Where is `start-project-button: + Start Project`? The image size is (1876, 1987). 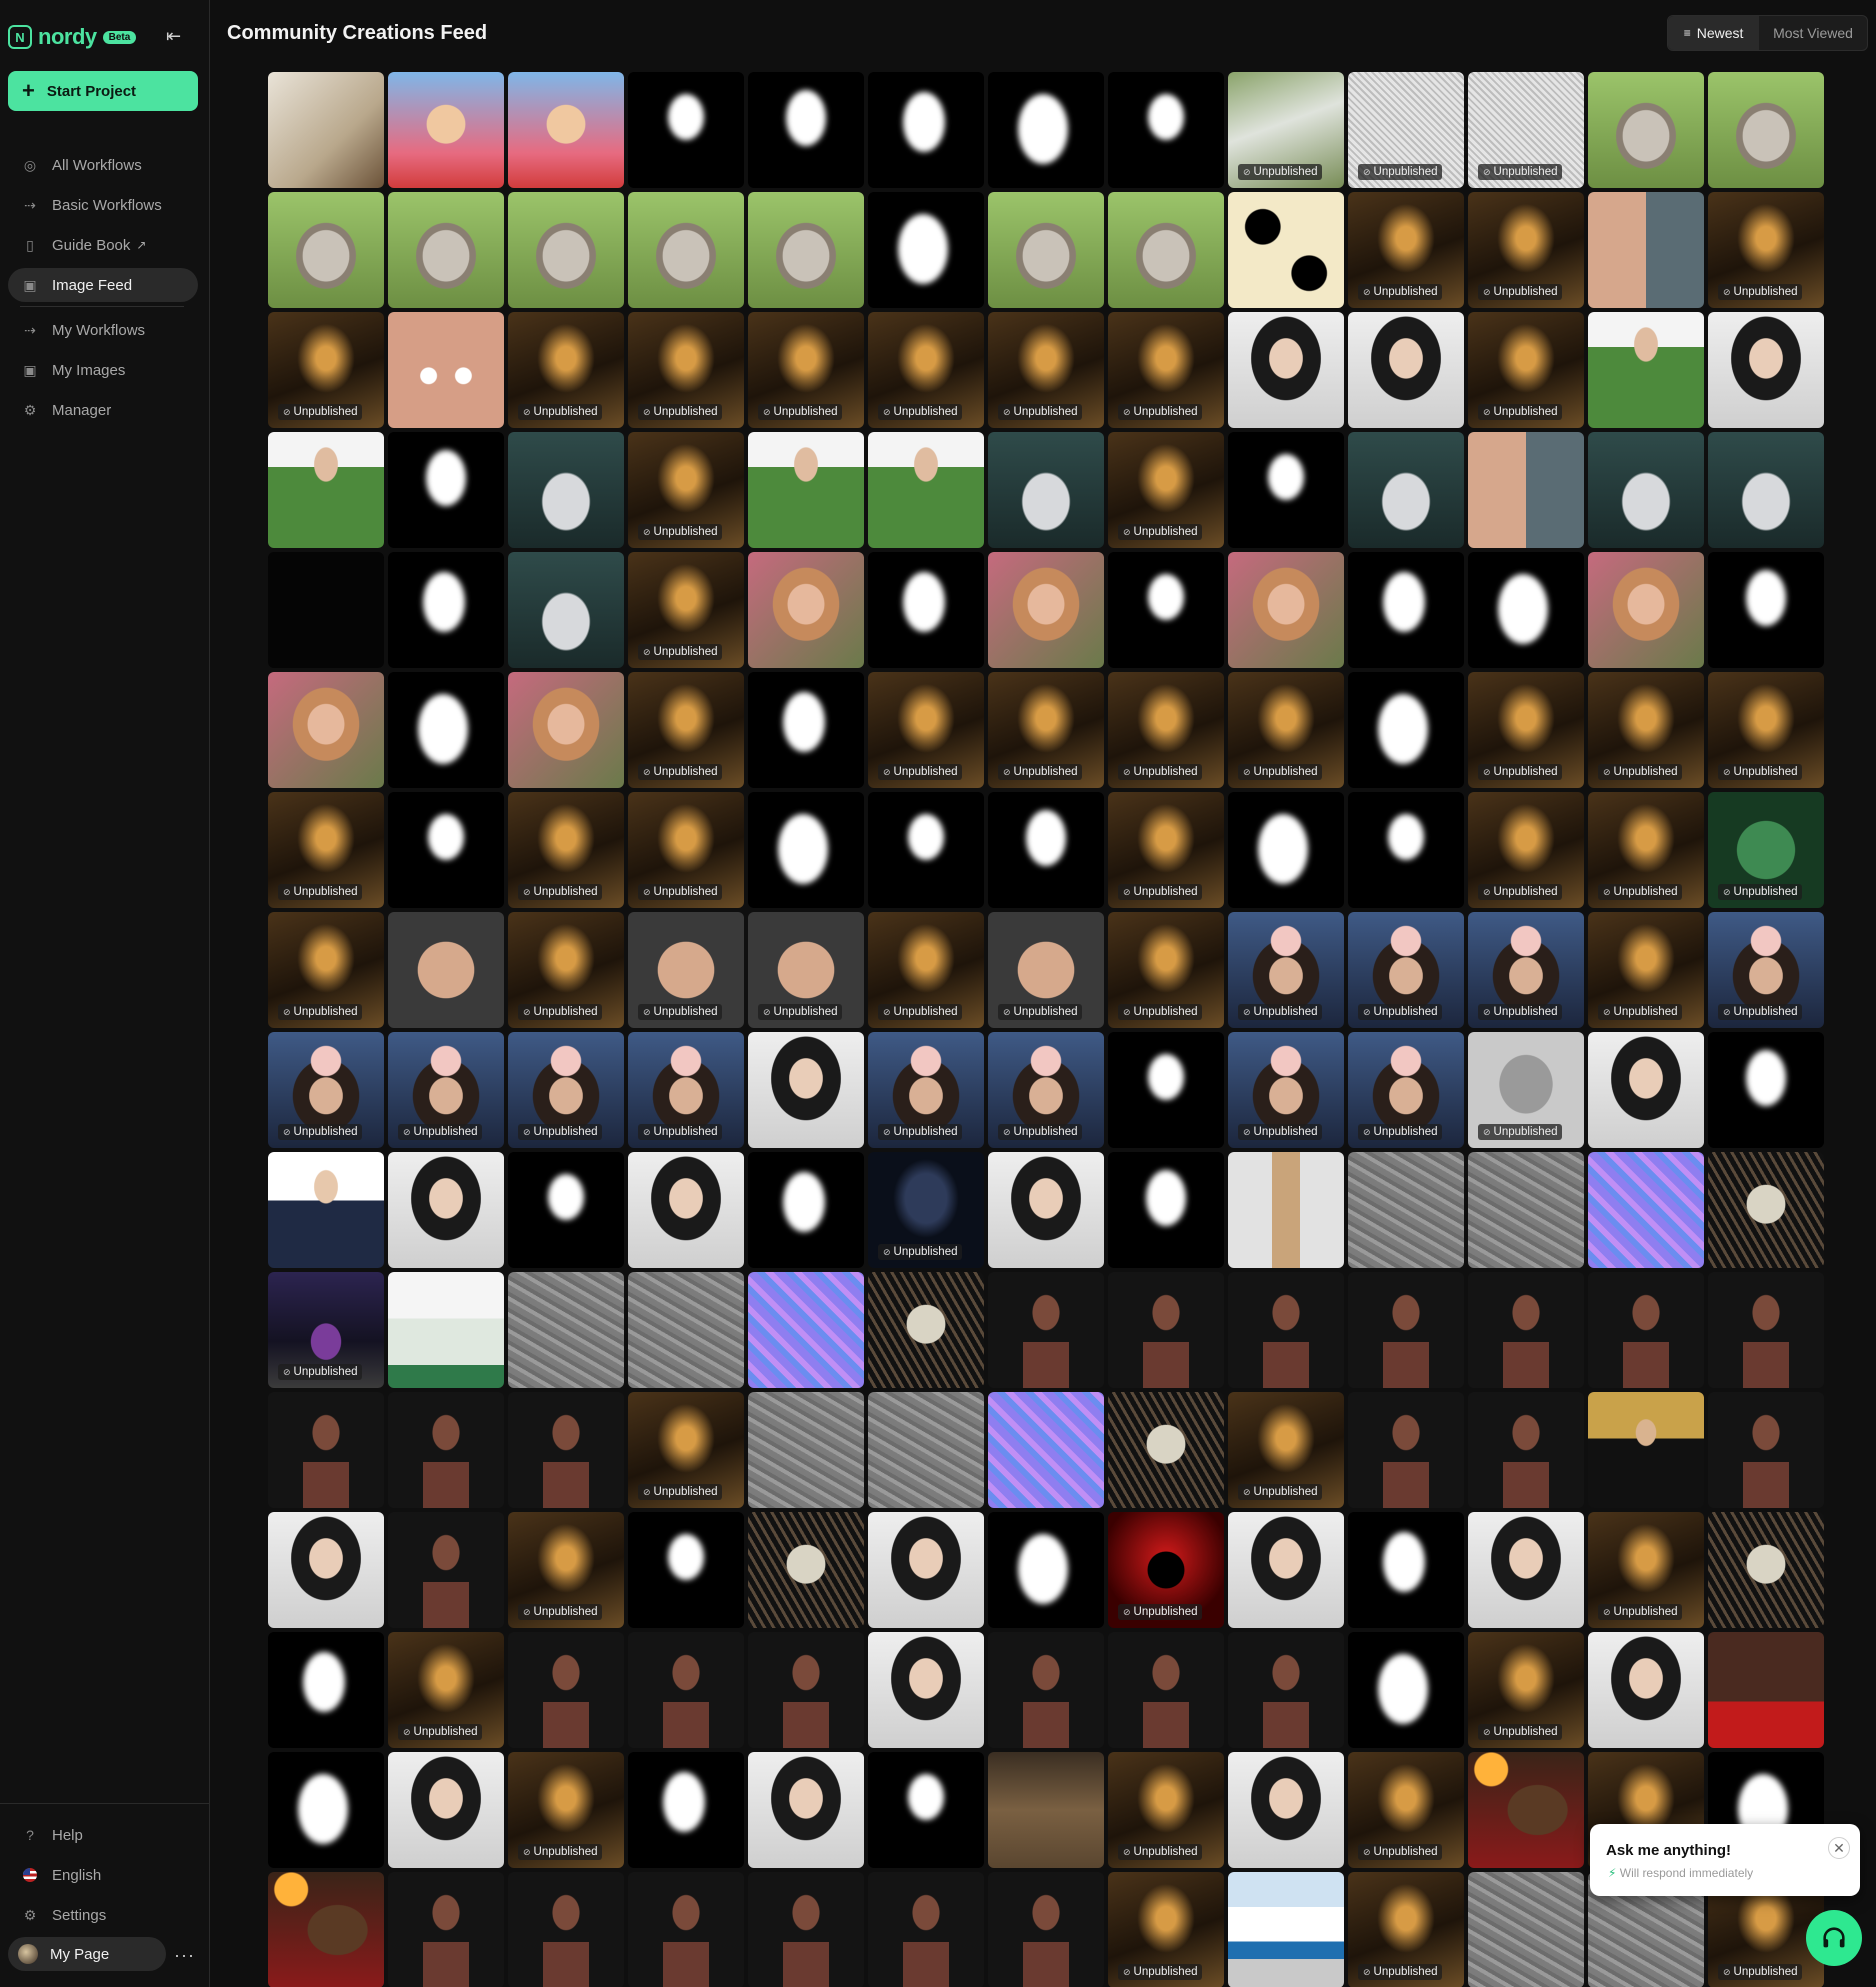
start-project-button: + Start Project is located at coordinates (103, 91).